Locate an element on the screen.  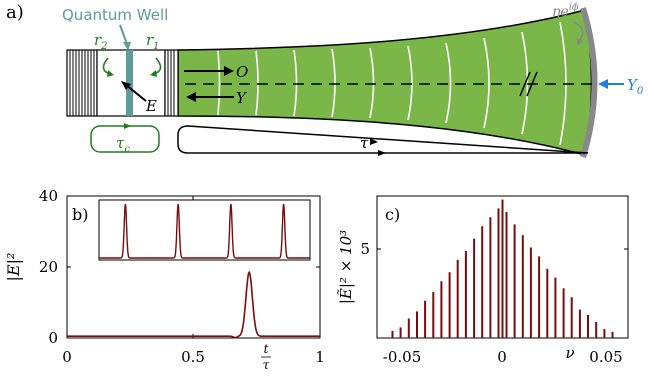
r2-label: r2 is located at coordinates (101, 41).